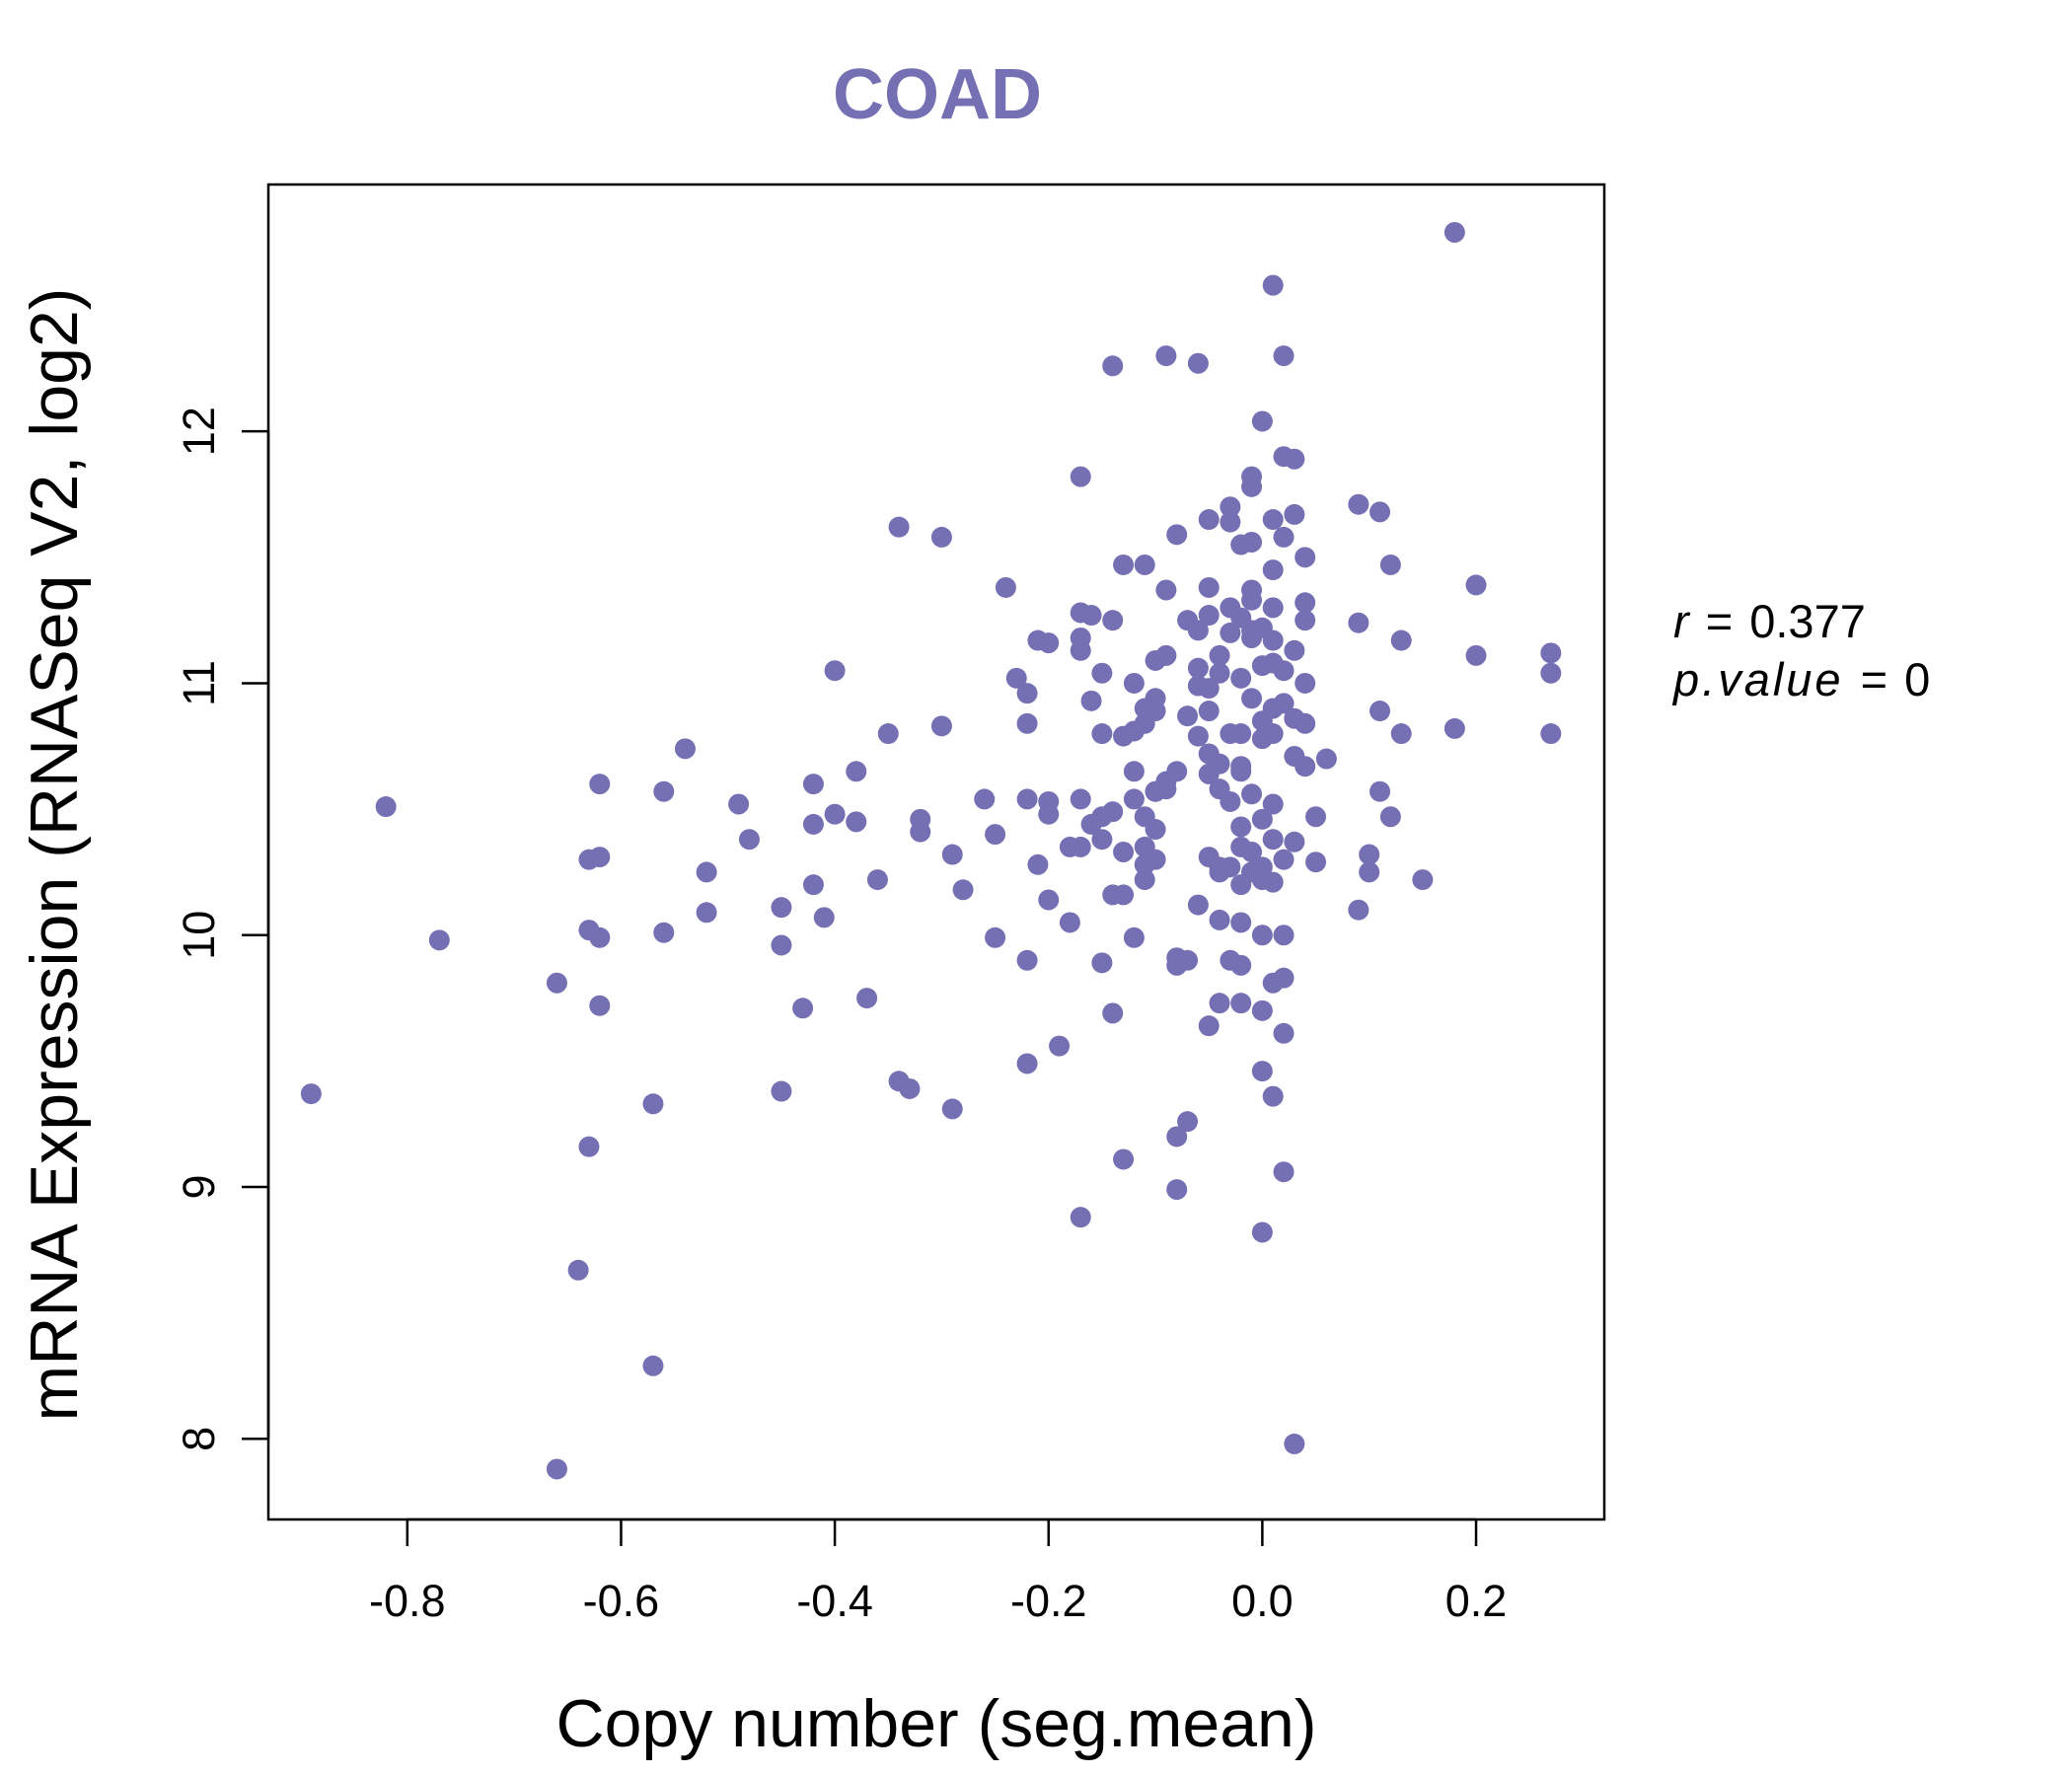 This screenshot has width=2072, height=1776. Describe the element at coordinates (1770, 621) in the screenshot. I see `r-stat: r = 0.377` at that location.